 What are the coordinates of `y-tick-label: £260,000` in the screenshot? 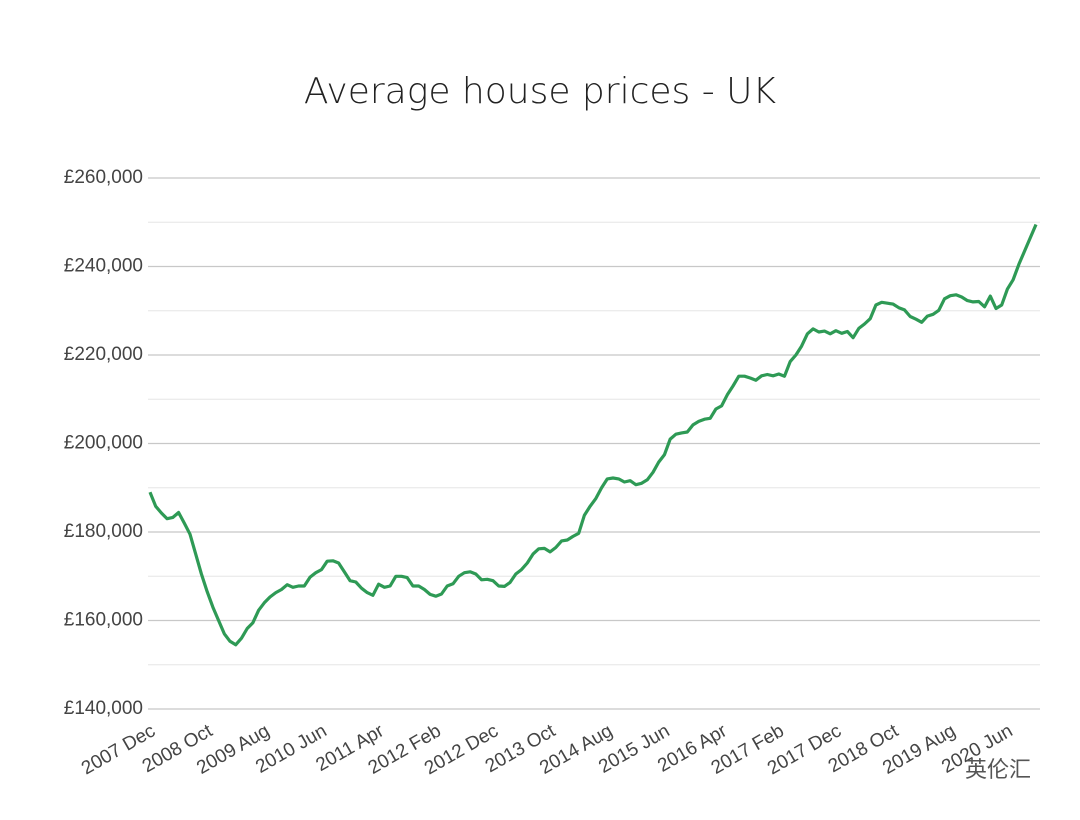 It's located at (103, 177).